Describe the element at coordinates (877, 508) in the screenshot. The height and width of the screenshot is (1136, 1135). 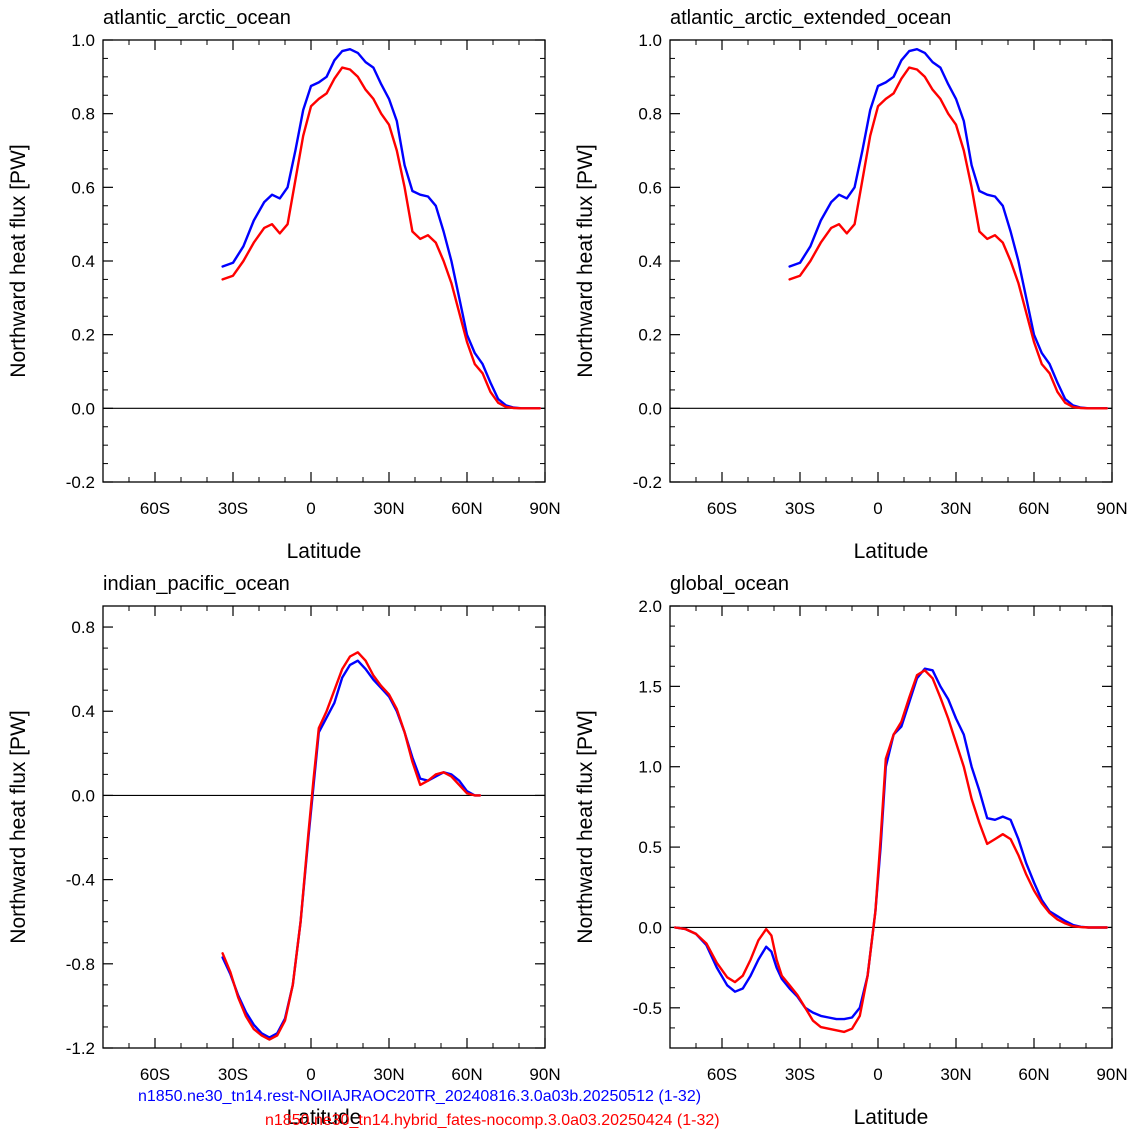
I see `panel-2-x-tick-label: 0` at that location.